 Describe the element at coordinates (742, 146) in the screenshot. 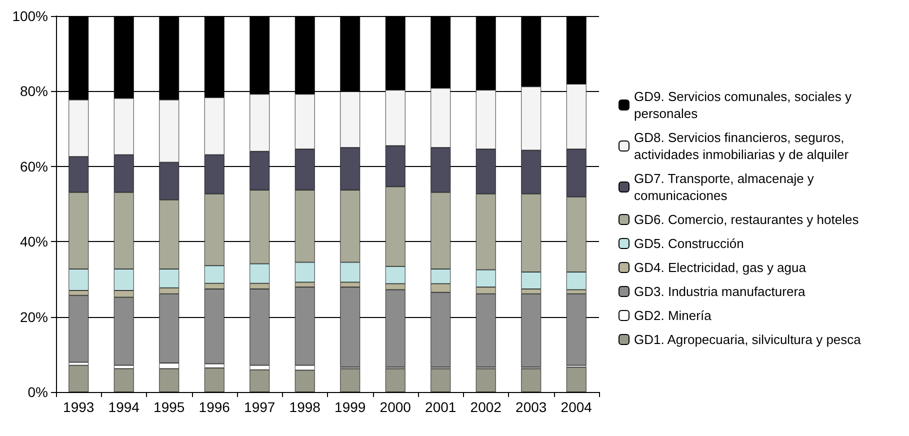

I see `legend-label: GD8. Servicios financieros, seguros, actividades inmobiliarias y de alquiler` at that location.